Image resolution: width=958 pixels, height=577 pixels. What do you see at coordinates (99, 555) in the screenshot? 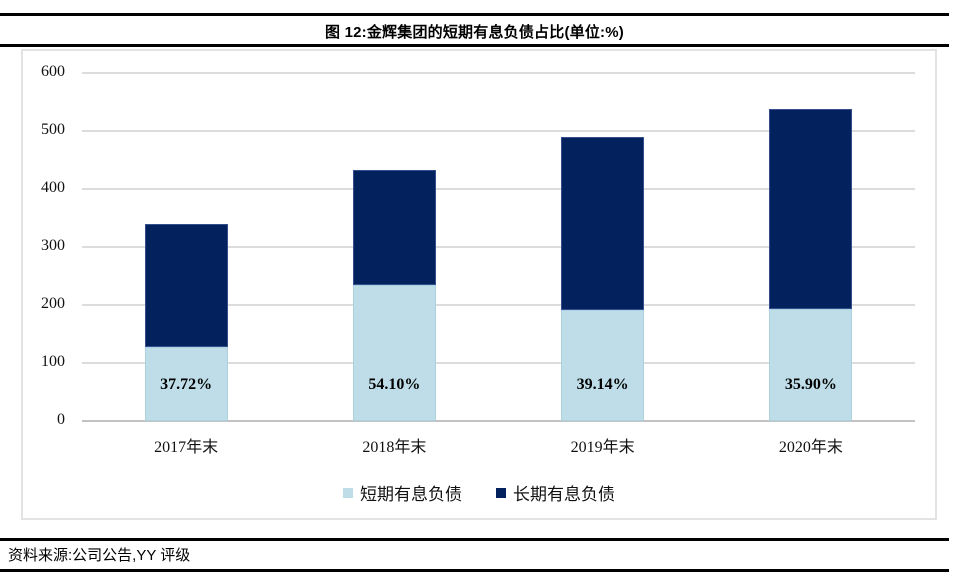
I see `source-note: 资料来源:公司公告,YY 评级` at bounding box center [99, 555].